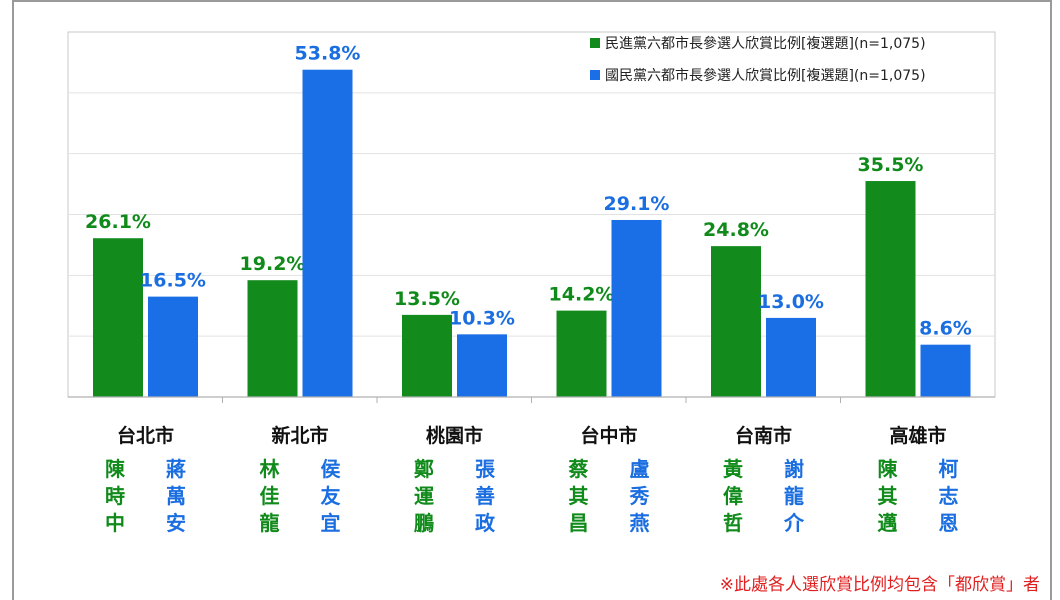 The width and height of the screenshot is (1060, 600). Describe the element at coordinates (427, 299) in the screenshot. I see `data-label: 13.5%` at that location.